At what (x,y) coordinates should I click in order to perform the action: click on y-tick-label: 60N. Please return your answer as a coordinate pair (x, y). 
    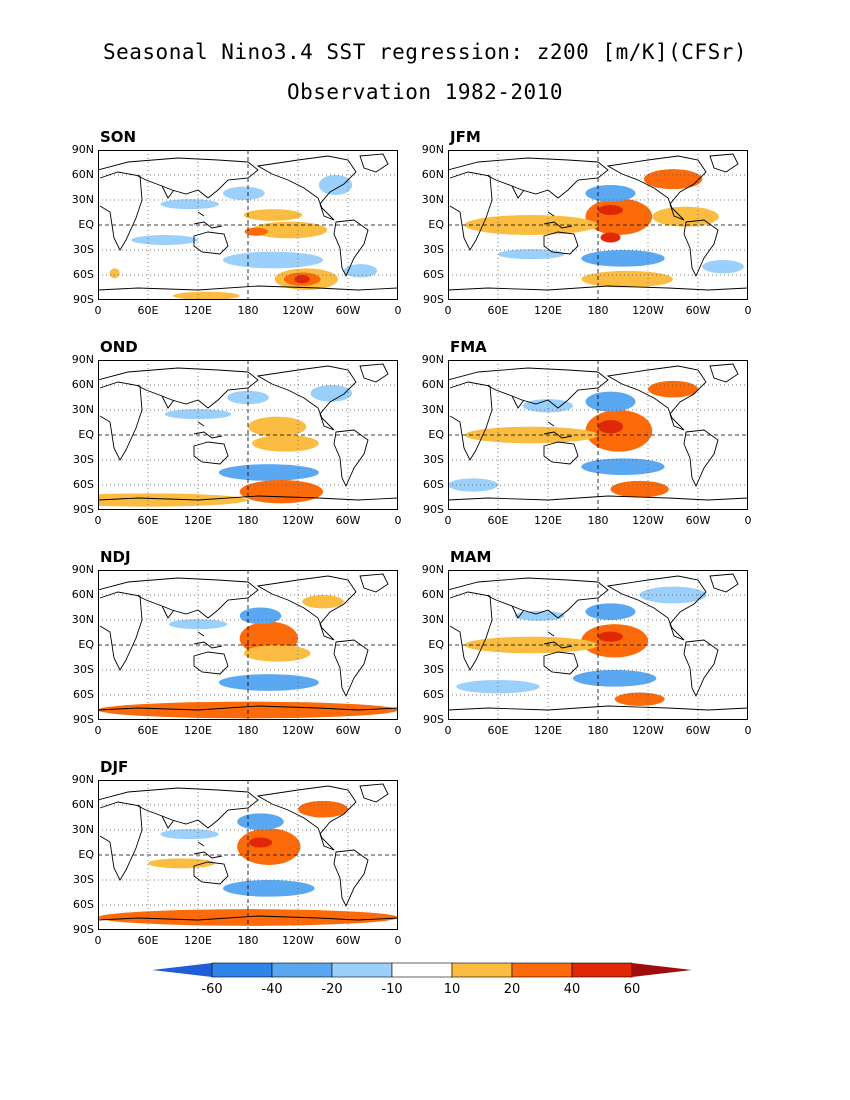
    Looking at the image, I should click on (432, 174).